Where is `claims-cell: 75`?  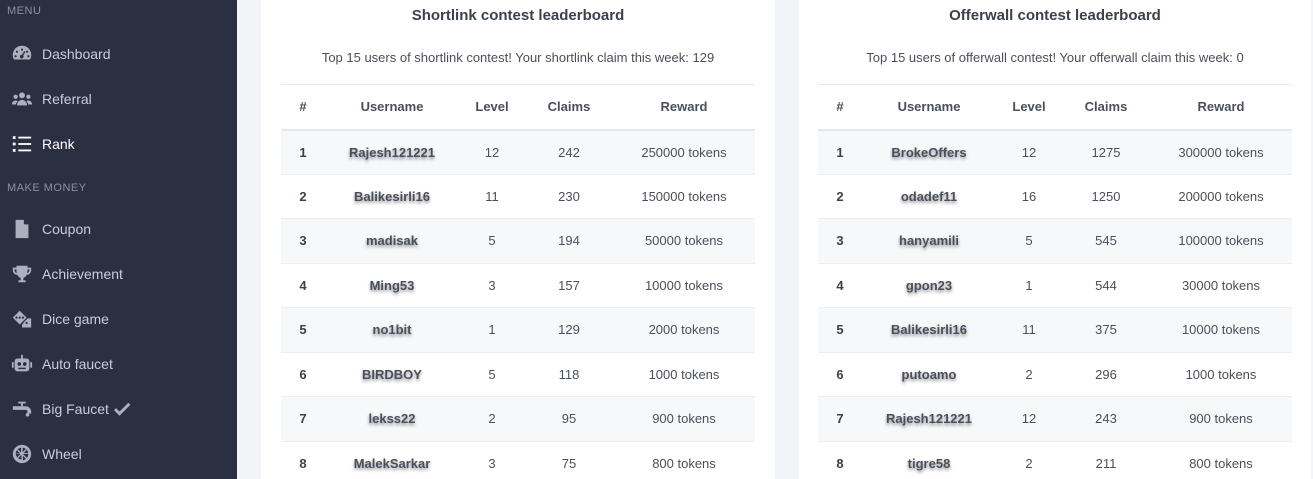
claims-cell: 75 is located at coordinates (569, 459).